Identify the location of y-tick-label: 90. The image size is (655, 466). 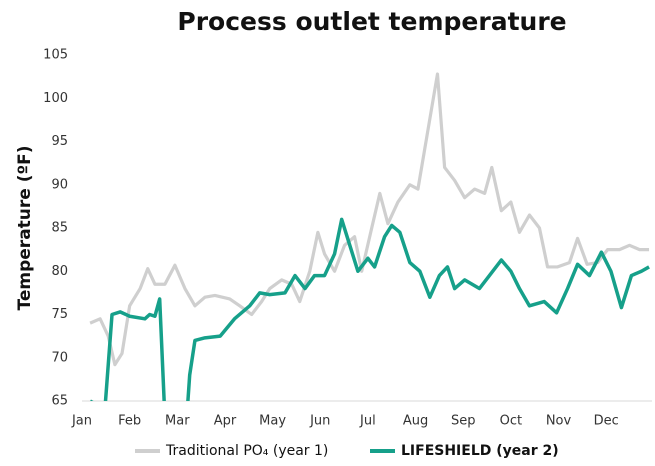
(59, 184).